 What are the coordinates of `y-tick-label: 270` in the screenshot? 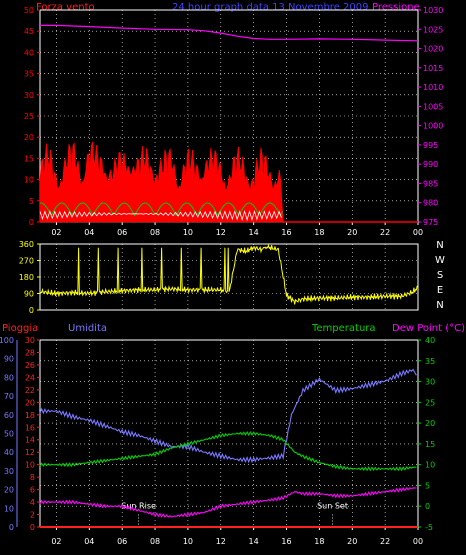 It's located at (26, 261).